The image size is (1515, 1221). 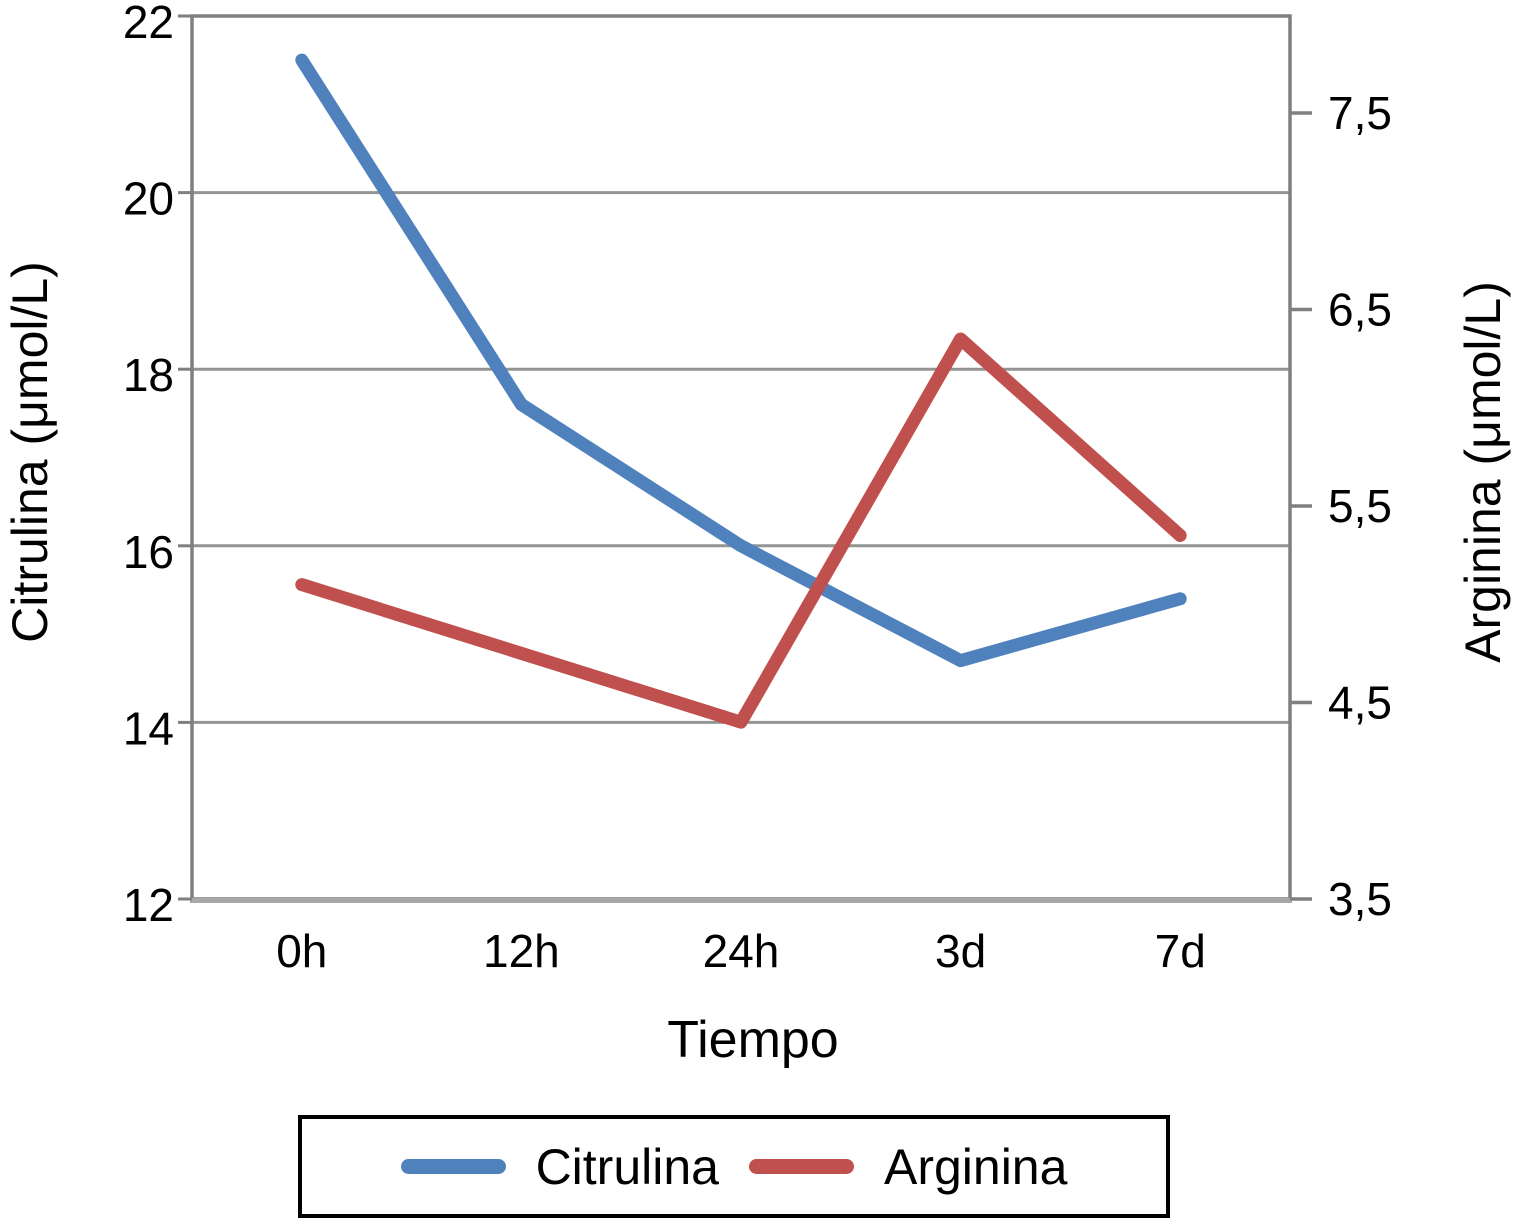 I want to click on x-axis-tick-label: 24h, so click(x=741, y=951).